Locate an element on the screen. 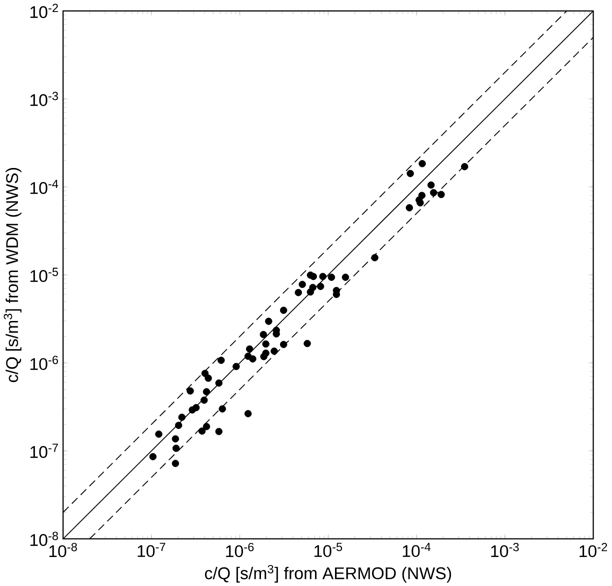  x-tick-label: 10$^{-4}$ is located at coordinates (416, 549).